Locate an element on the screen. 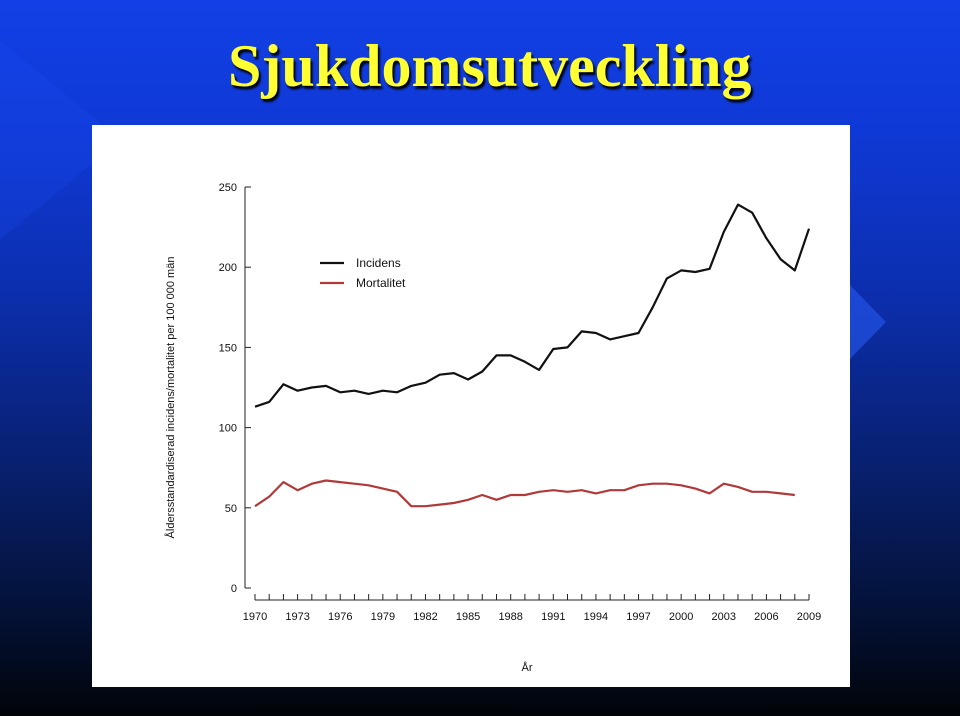 This screenshot has width=960, height=716. series-line-mortalitet is located at coordinates (524, 493).